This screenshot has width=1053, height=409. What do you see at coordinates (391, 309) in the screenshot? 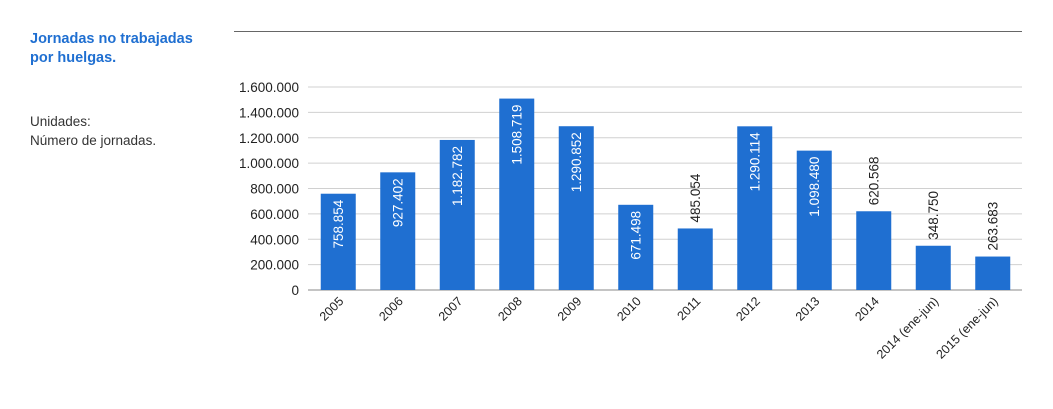
I see `x-tick-label: 2006` at bounding box center [391, 309].